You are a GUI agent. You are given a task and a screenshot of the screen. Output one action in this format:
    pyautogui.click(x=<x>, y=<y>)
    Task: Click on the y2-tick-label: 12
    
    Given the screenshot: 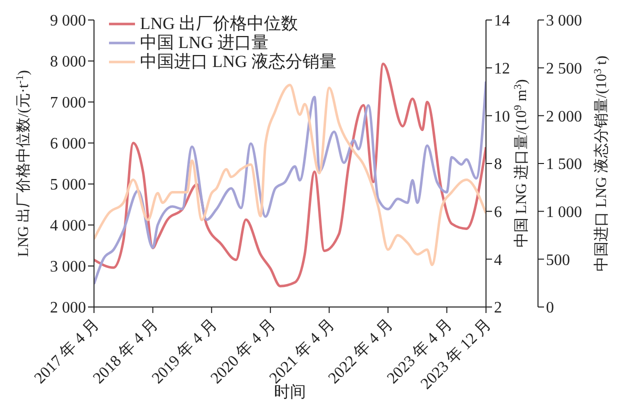 What is the action you would take?
    pyautogui.click(x=502, y=69)
    